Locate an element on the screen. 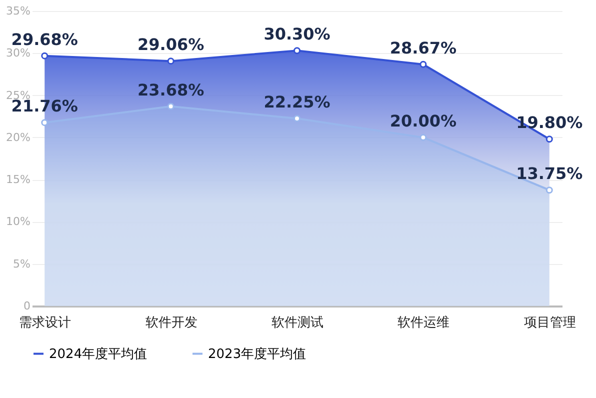 This screenshot has height=398, width=596. data-label: 28.67% is located at coordinates (423, 48).